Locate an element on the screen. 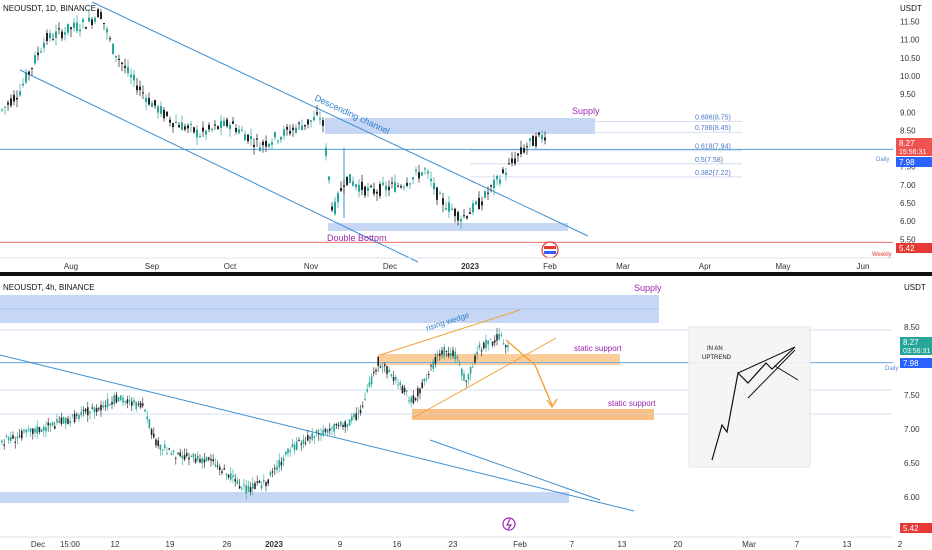 The image size is (932, 550). wedge-upper-line is located at coordinates (450, 332).